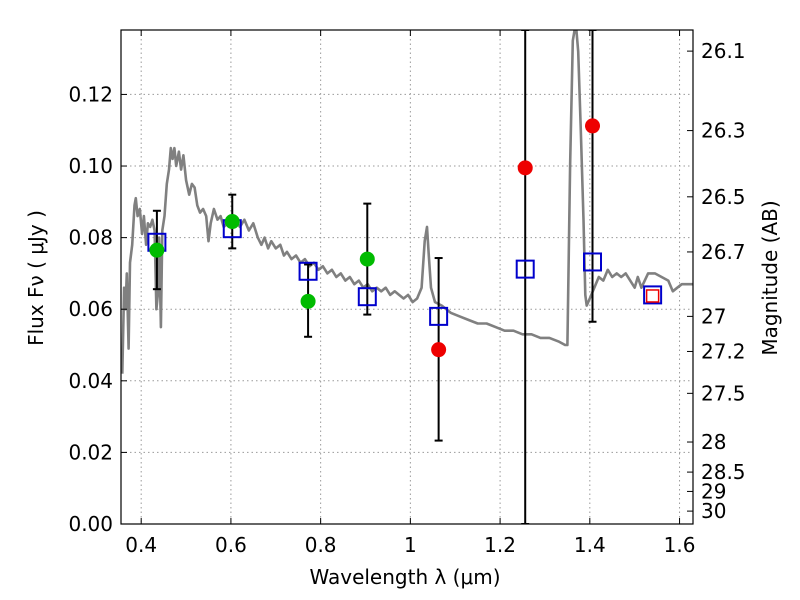 The height and width of the screenshot is (600, 800). Describe the element at coordinates (90, 166) in the screenshot. I see `y-tick-label: 0.10` at that location.